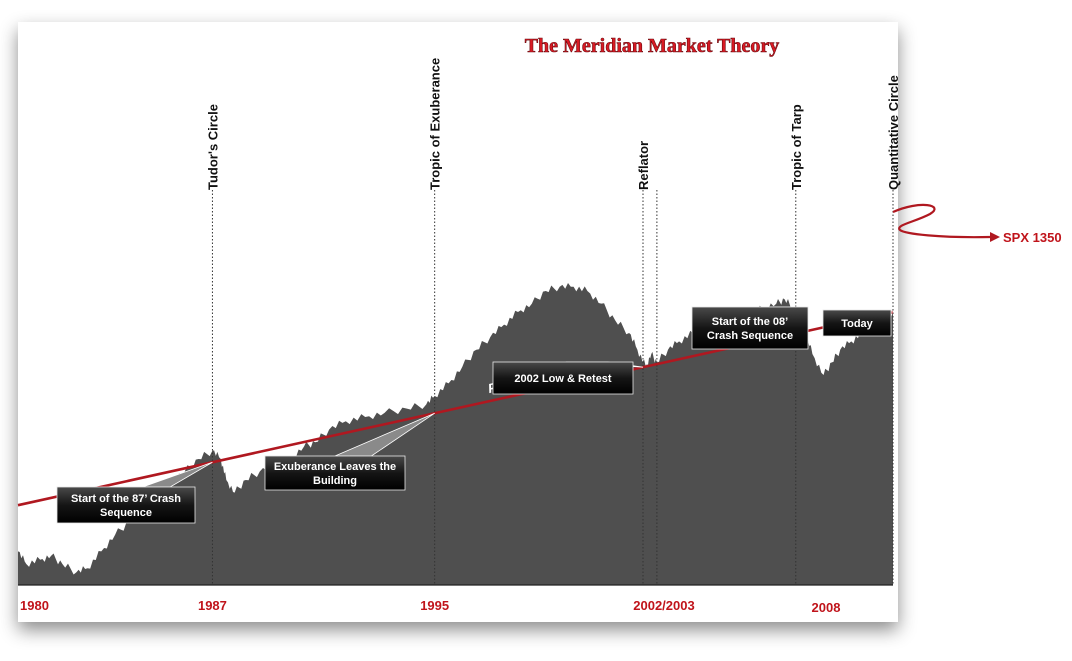 The height and width of the screenshot is (661, 1072). Describe the element at coordinates (893, 132) in the screenshot. I see `vertical-line-label-5: Quantitative Circle` at that location.